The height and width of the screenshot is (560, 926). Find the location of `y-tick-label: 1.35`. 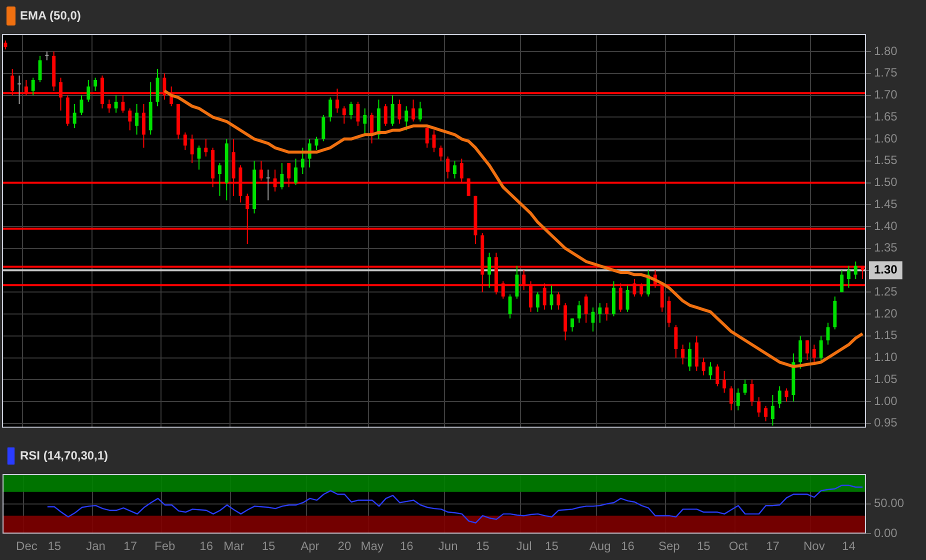

y-tick-label: 1.35 is located at coordinates (886, 247).